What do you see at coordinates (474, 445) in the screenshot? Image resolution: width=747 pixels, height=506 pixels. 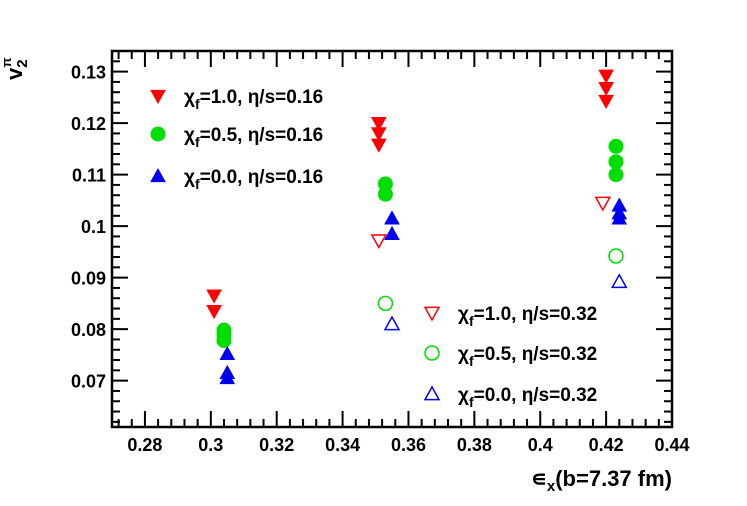 I see `x-tick-label: 0.38` at bounding box center [474, 445].